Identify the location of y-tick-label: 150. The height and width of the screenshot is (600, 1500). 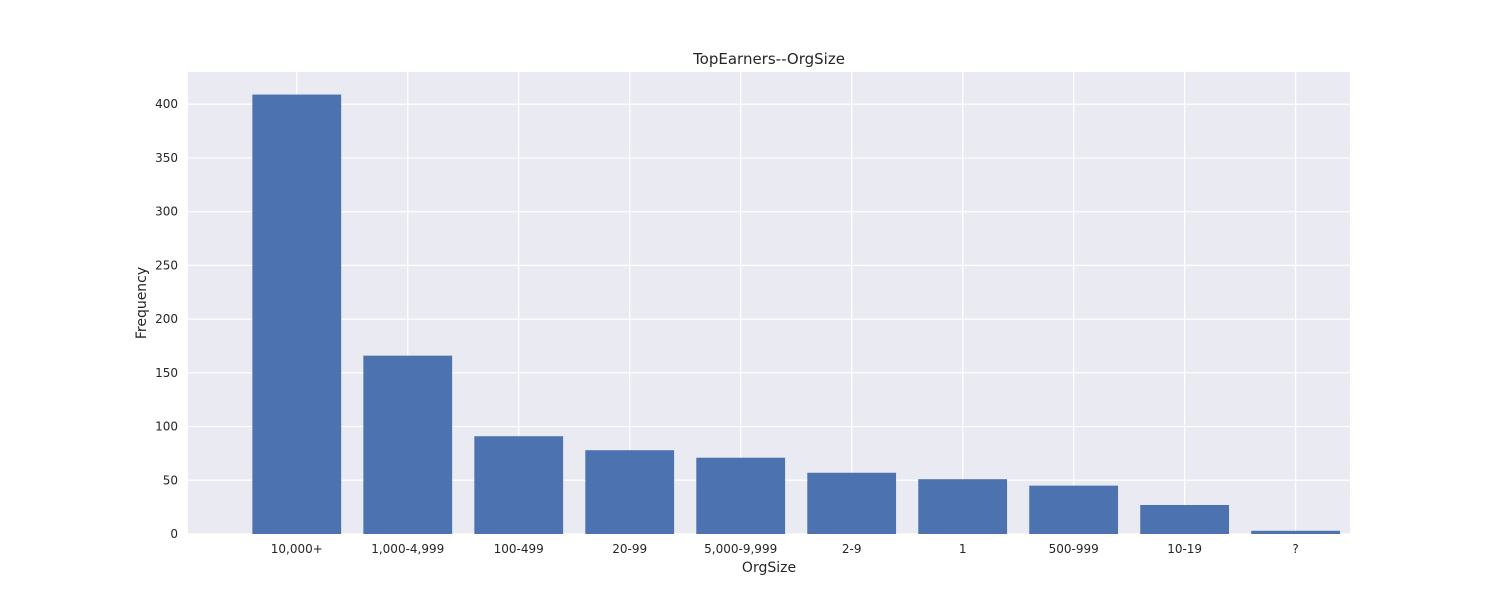
(166, 373).